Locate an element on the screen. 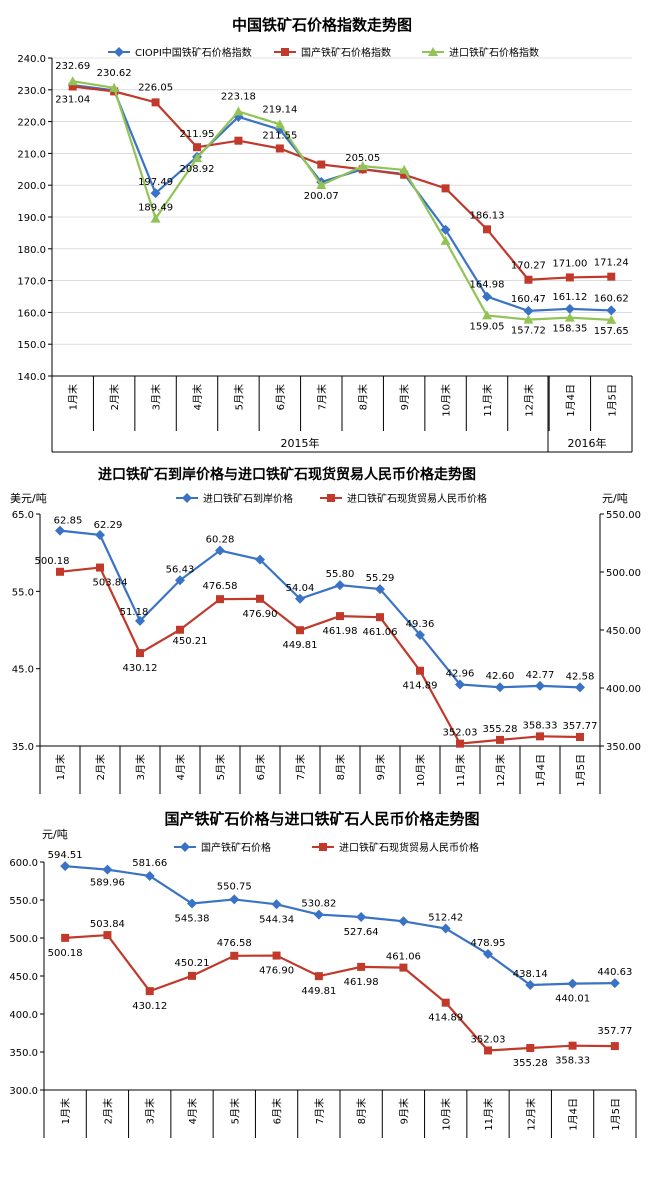  data-label: 211.95 is located at coordinates (197, 134).